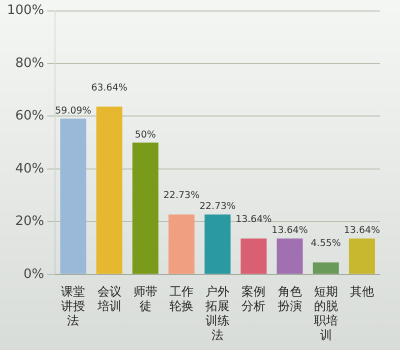 The height and width of the screenshot is (350, 400). I want to click on y-tick-label: 80%, so click(29, 63).